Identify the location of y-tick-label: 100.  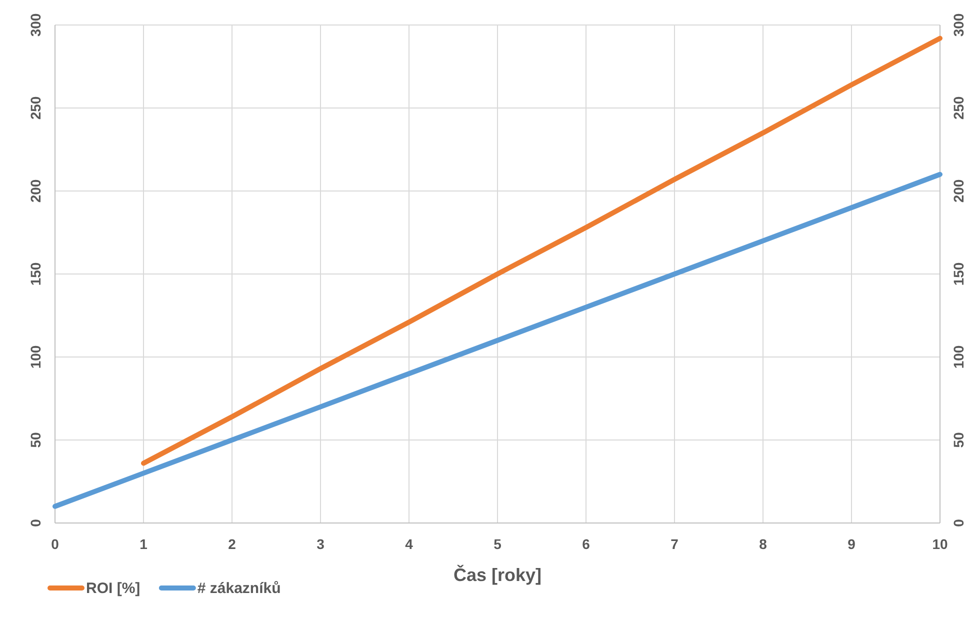
(36, 357).